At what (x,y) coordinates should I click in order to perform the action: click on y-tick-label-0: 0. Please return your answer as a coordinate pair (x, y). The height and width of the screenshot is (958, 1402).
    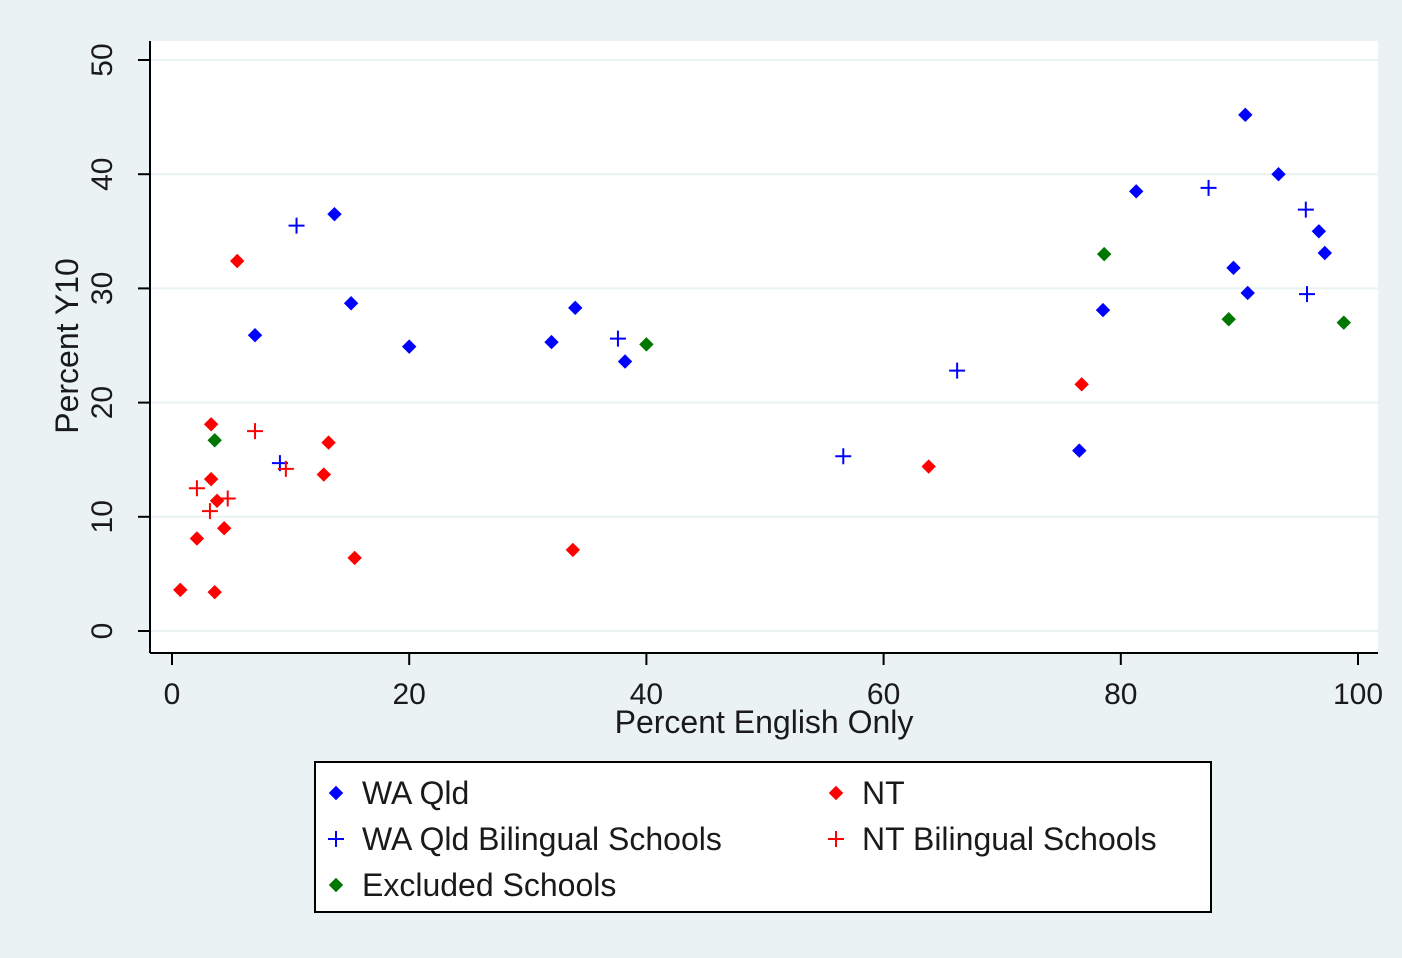
    Looking at the image, I should click on (102, 631).